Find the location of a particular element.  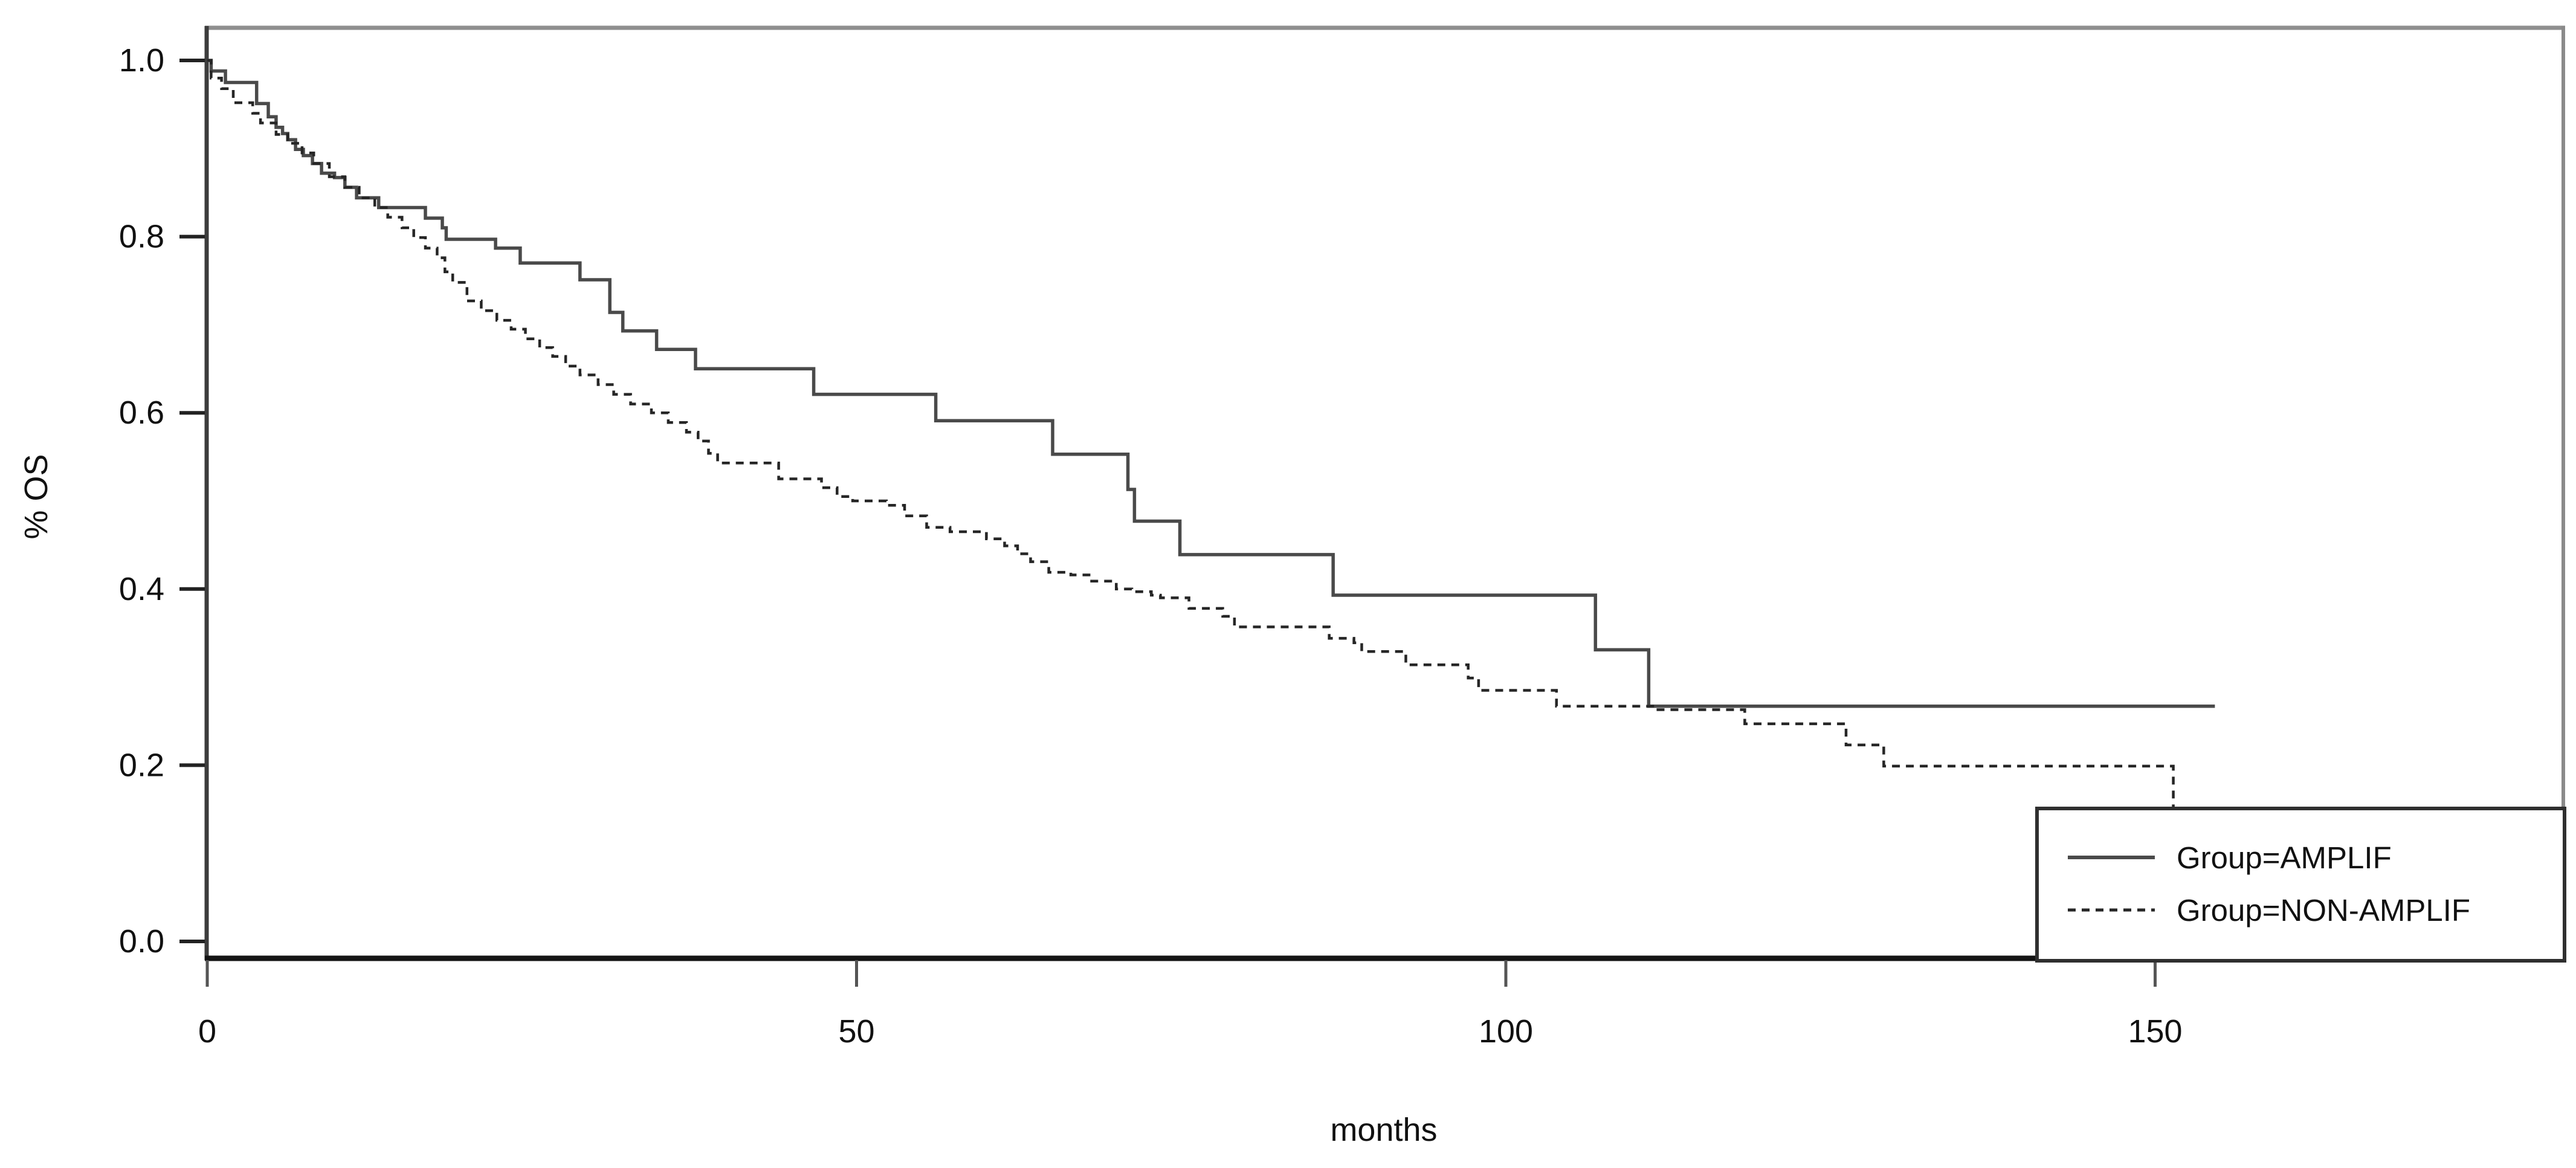

y-tick-label: 0.8 is located at coordinates (142, 237).